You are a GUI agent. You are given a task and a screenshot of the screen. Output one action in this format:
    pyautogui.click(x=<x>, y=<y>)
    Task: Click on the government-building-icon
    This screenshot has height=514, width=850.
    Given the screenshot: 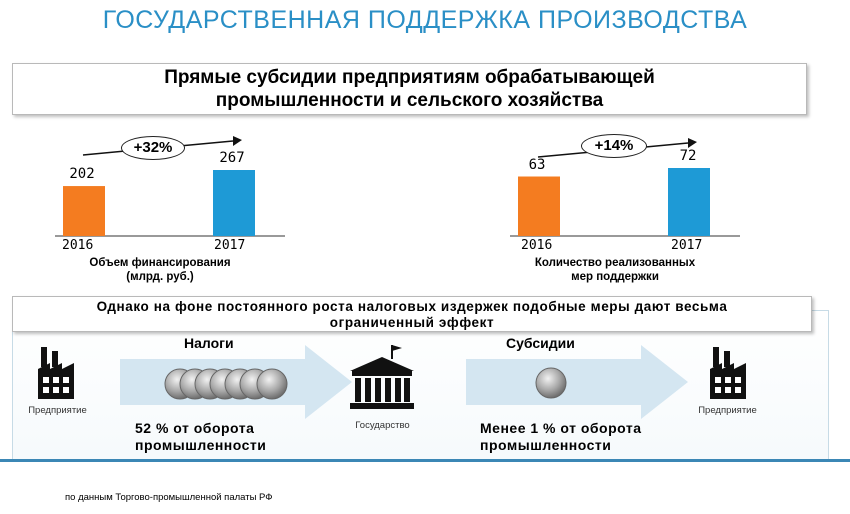 What is the action you would take?
    pyautogui.click(x=382, y=377)
    